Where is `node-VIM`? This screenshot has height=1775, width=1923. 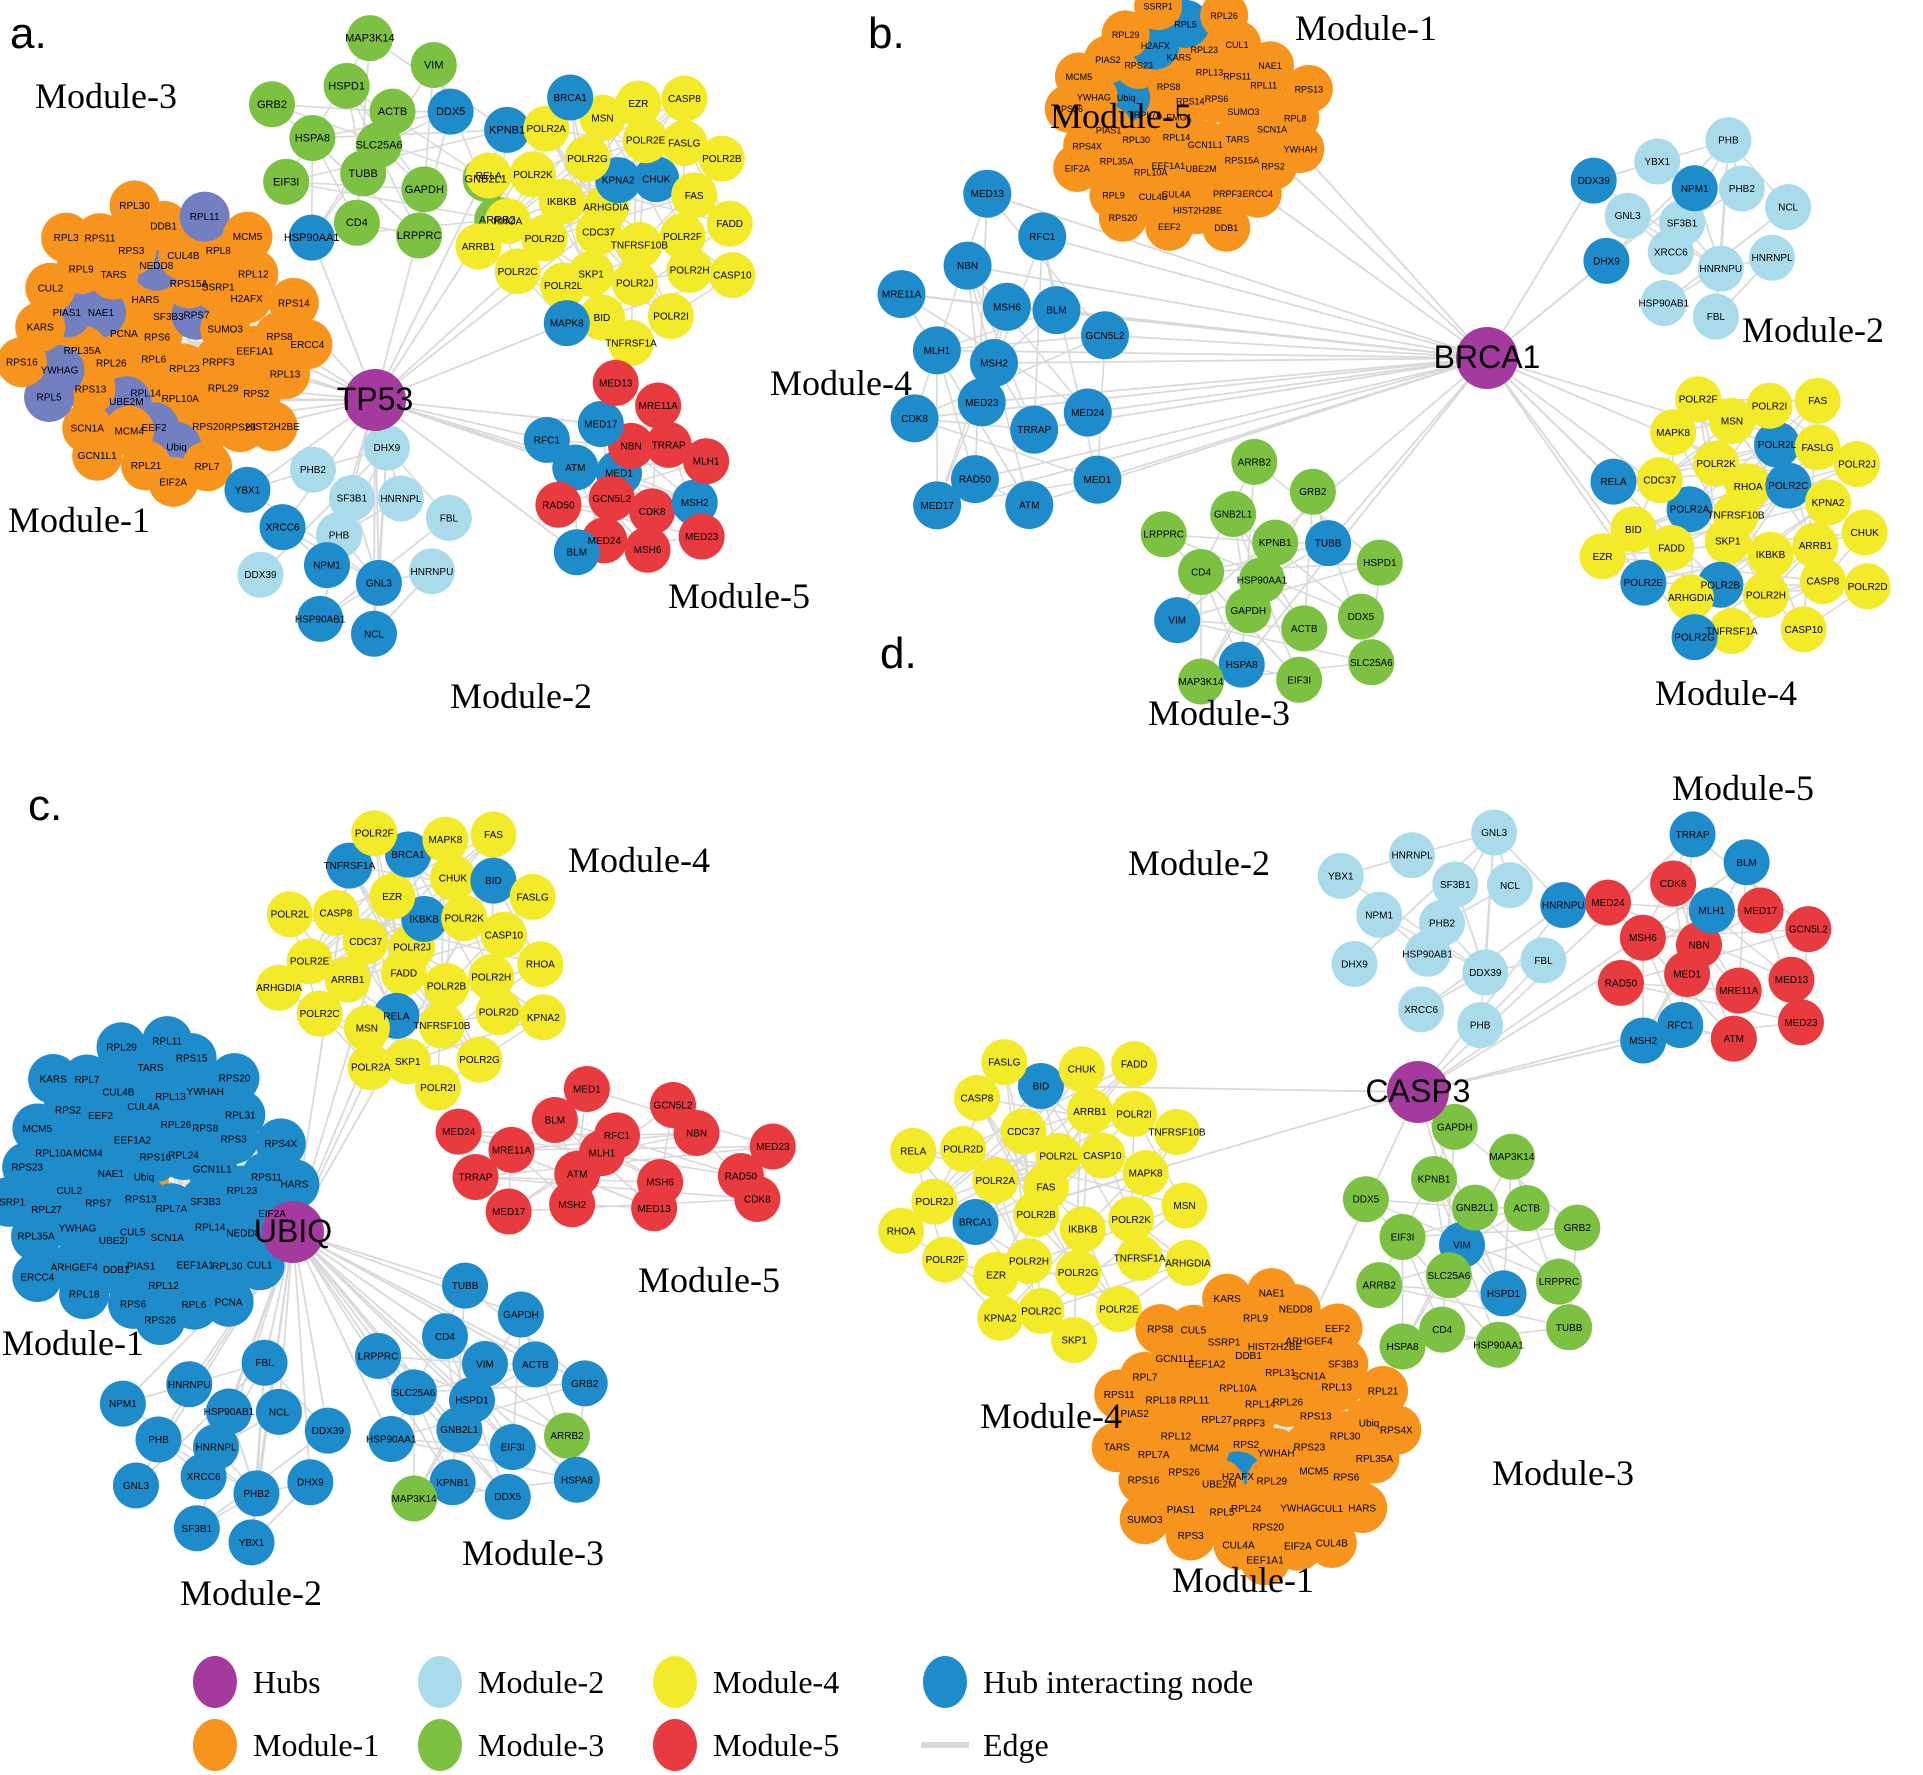
node-VIM is located at coordinates (484, 1363).